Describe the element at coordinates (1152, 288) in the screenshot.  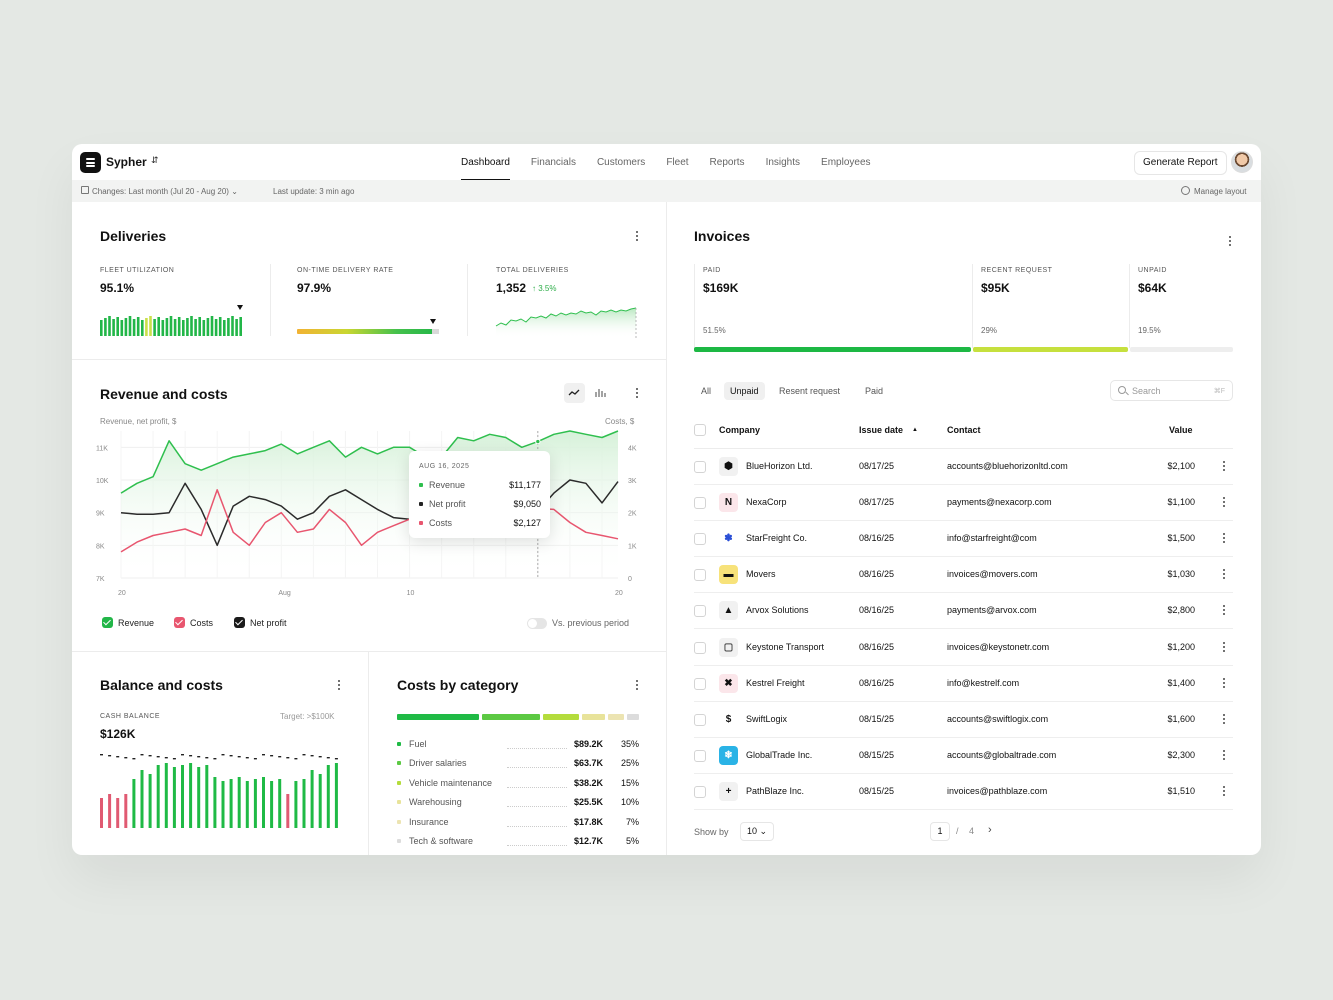
I see `unpaid-value: $64K` at that location.